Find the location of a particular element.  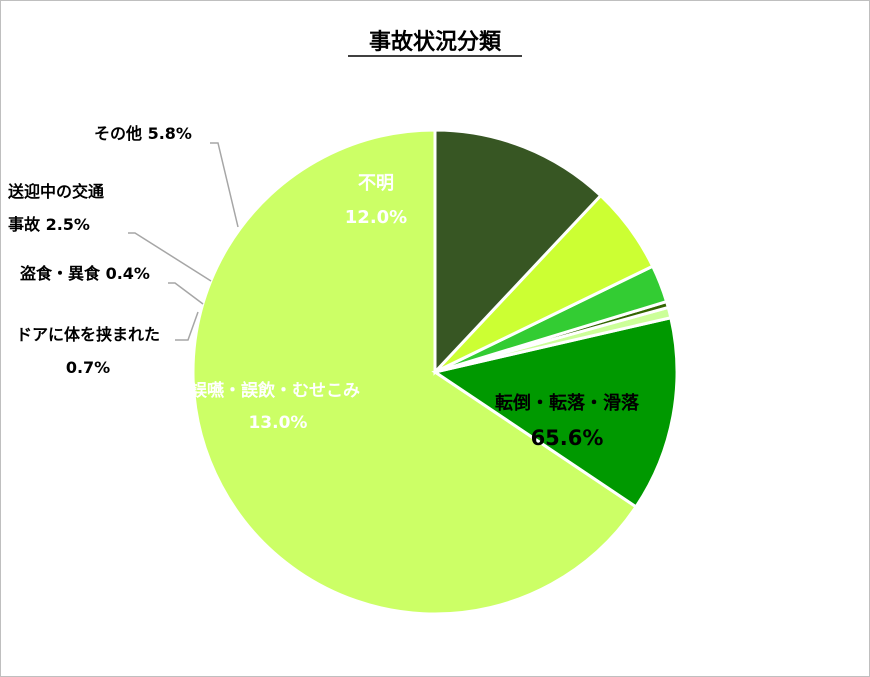

data-label: 送迎中の交通事故 2.5% is located at coordinates (55, 208).